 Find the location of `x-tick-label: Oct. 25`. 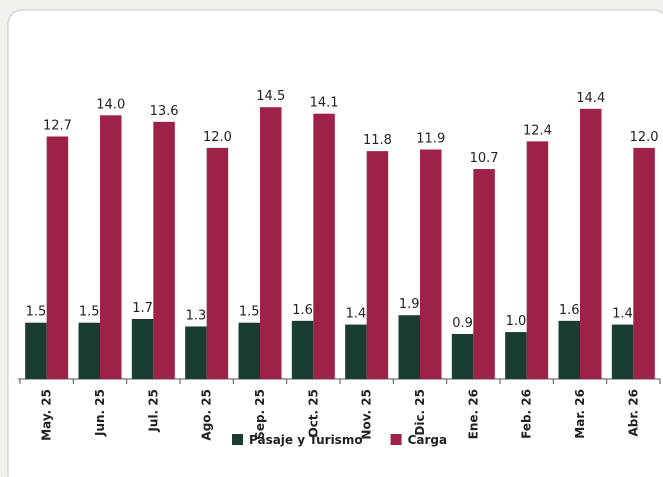

x-tick-label: Oct. 25 is located at coordinates (313, 413).